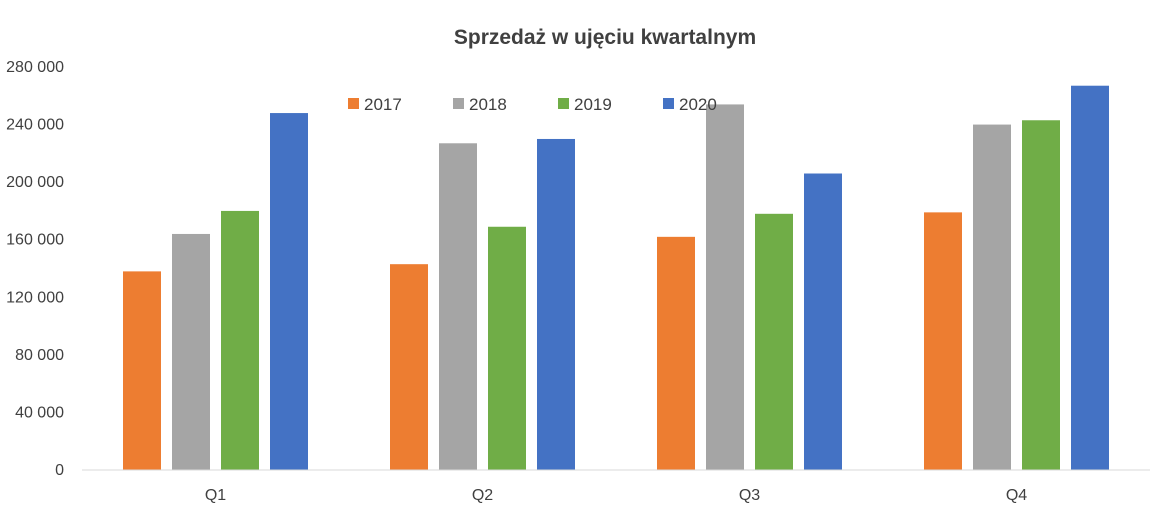 Image resolution: width=1155 pixels, height=509 pixels. Describe the element at coordinates (605, 37) in the screenshot. I see `chart-title: Sprzedaż w ujęciu kwartalnym` at that location.